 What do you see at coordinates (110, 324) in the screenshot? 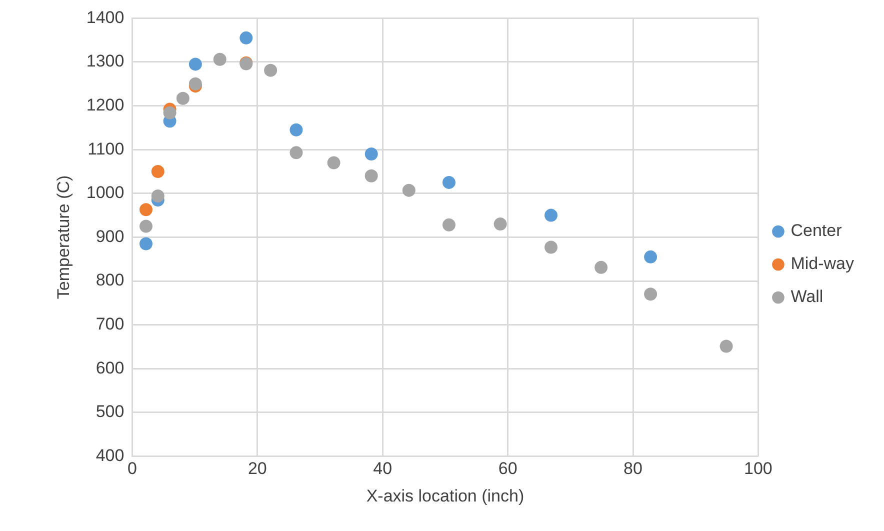
I see `y-tick-label: 700` at bounding box center [110, 324].